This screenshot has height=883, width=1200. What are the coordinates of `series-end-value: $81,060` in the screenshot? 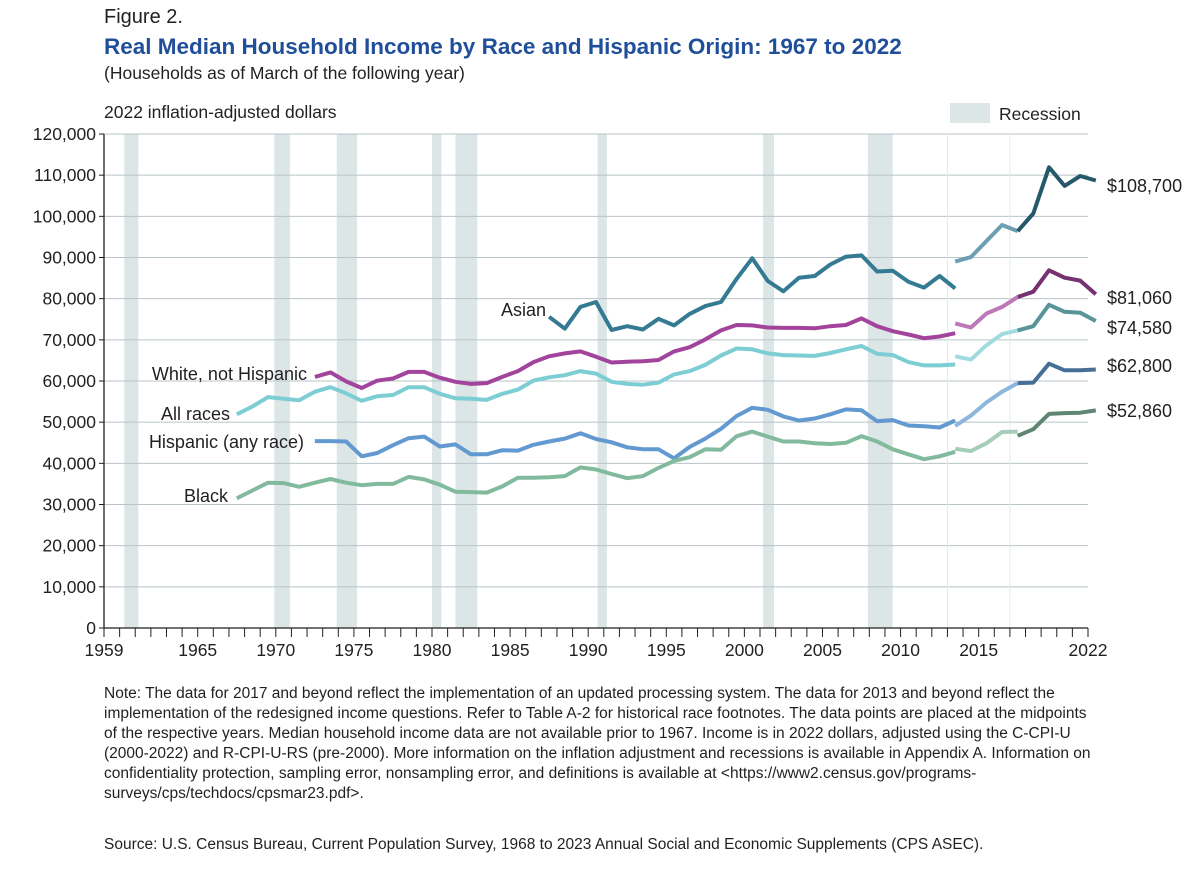 It's located at (1139, 298).